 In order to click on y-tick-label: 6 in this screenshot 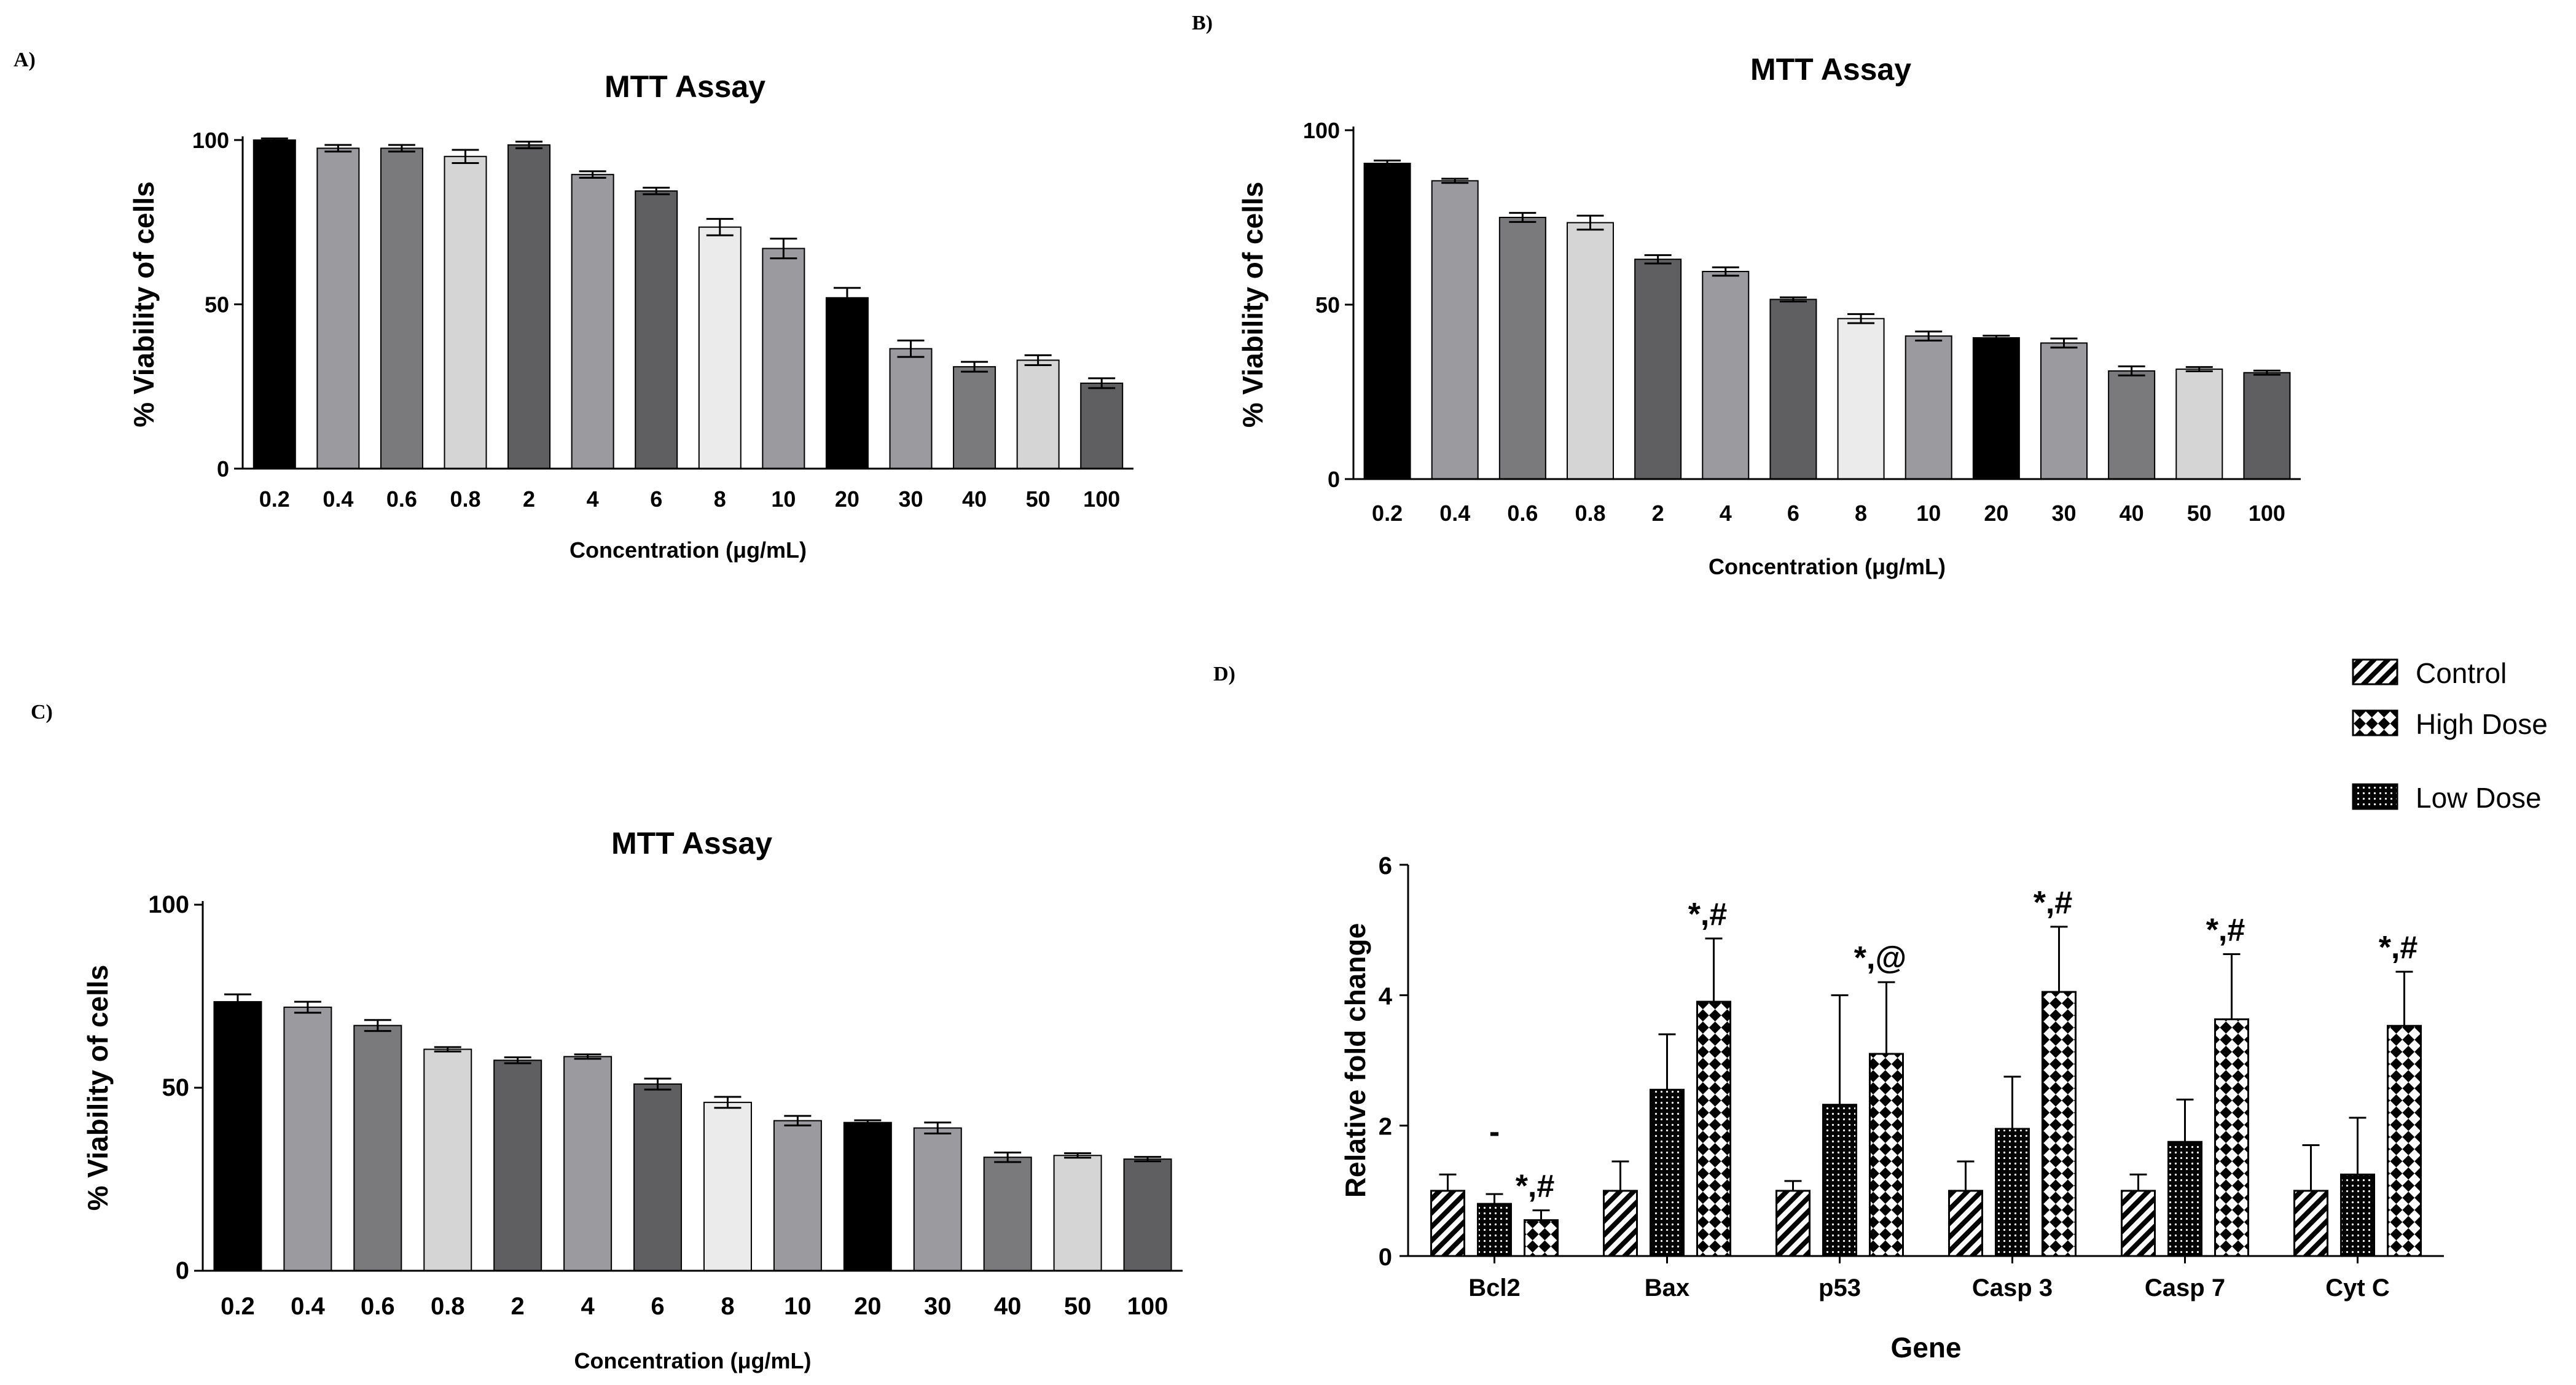, I will do `click(1385, 866)`.